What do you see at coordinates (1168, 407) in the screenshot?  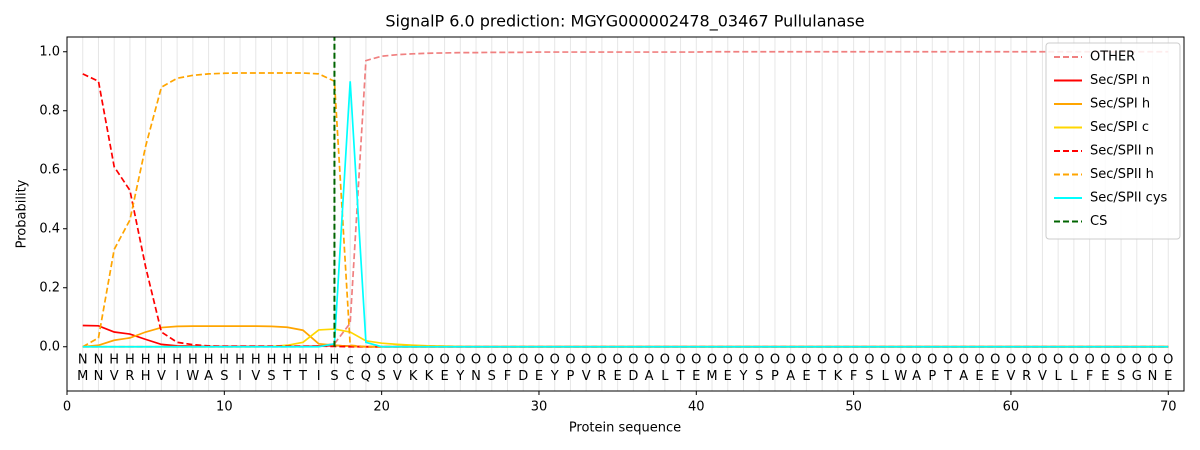 I see `x-tick-label: 70` at bounding box center [1168, 407].